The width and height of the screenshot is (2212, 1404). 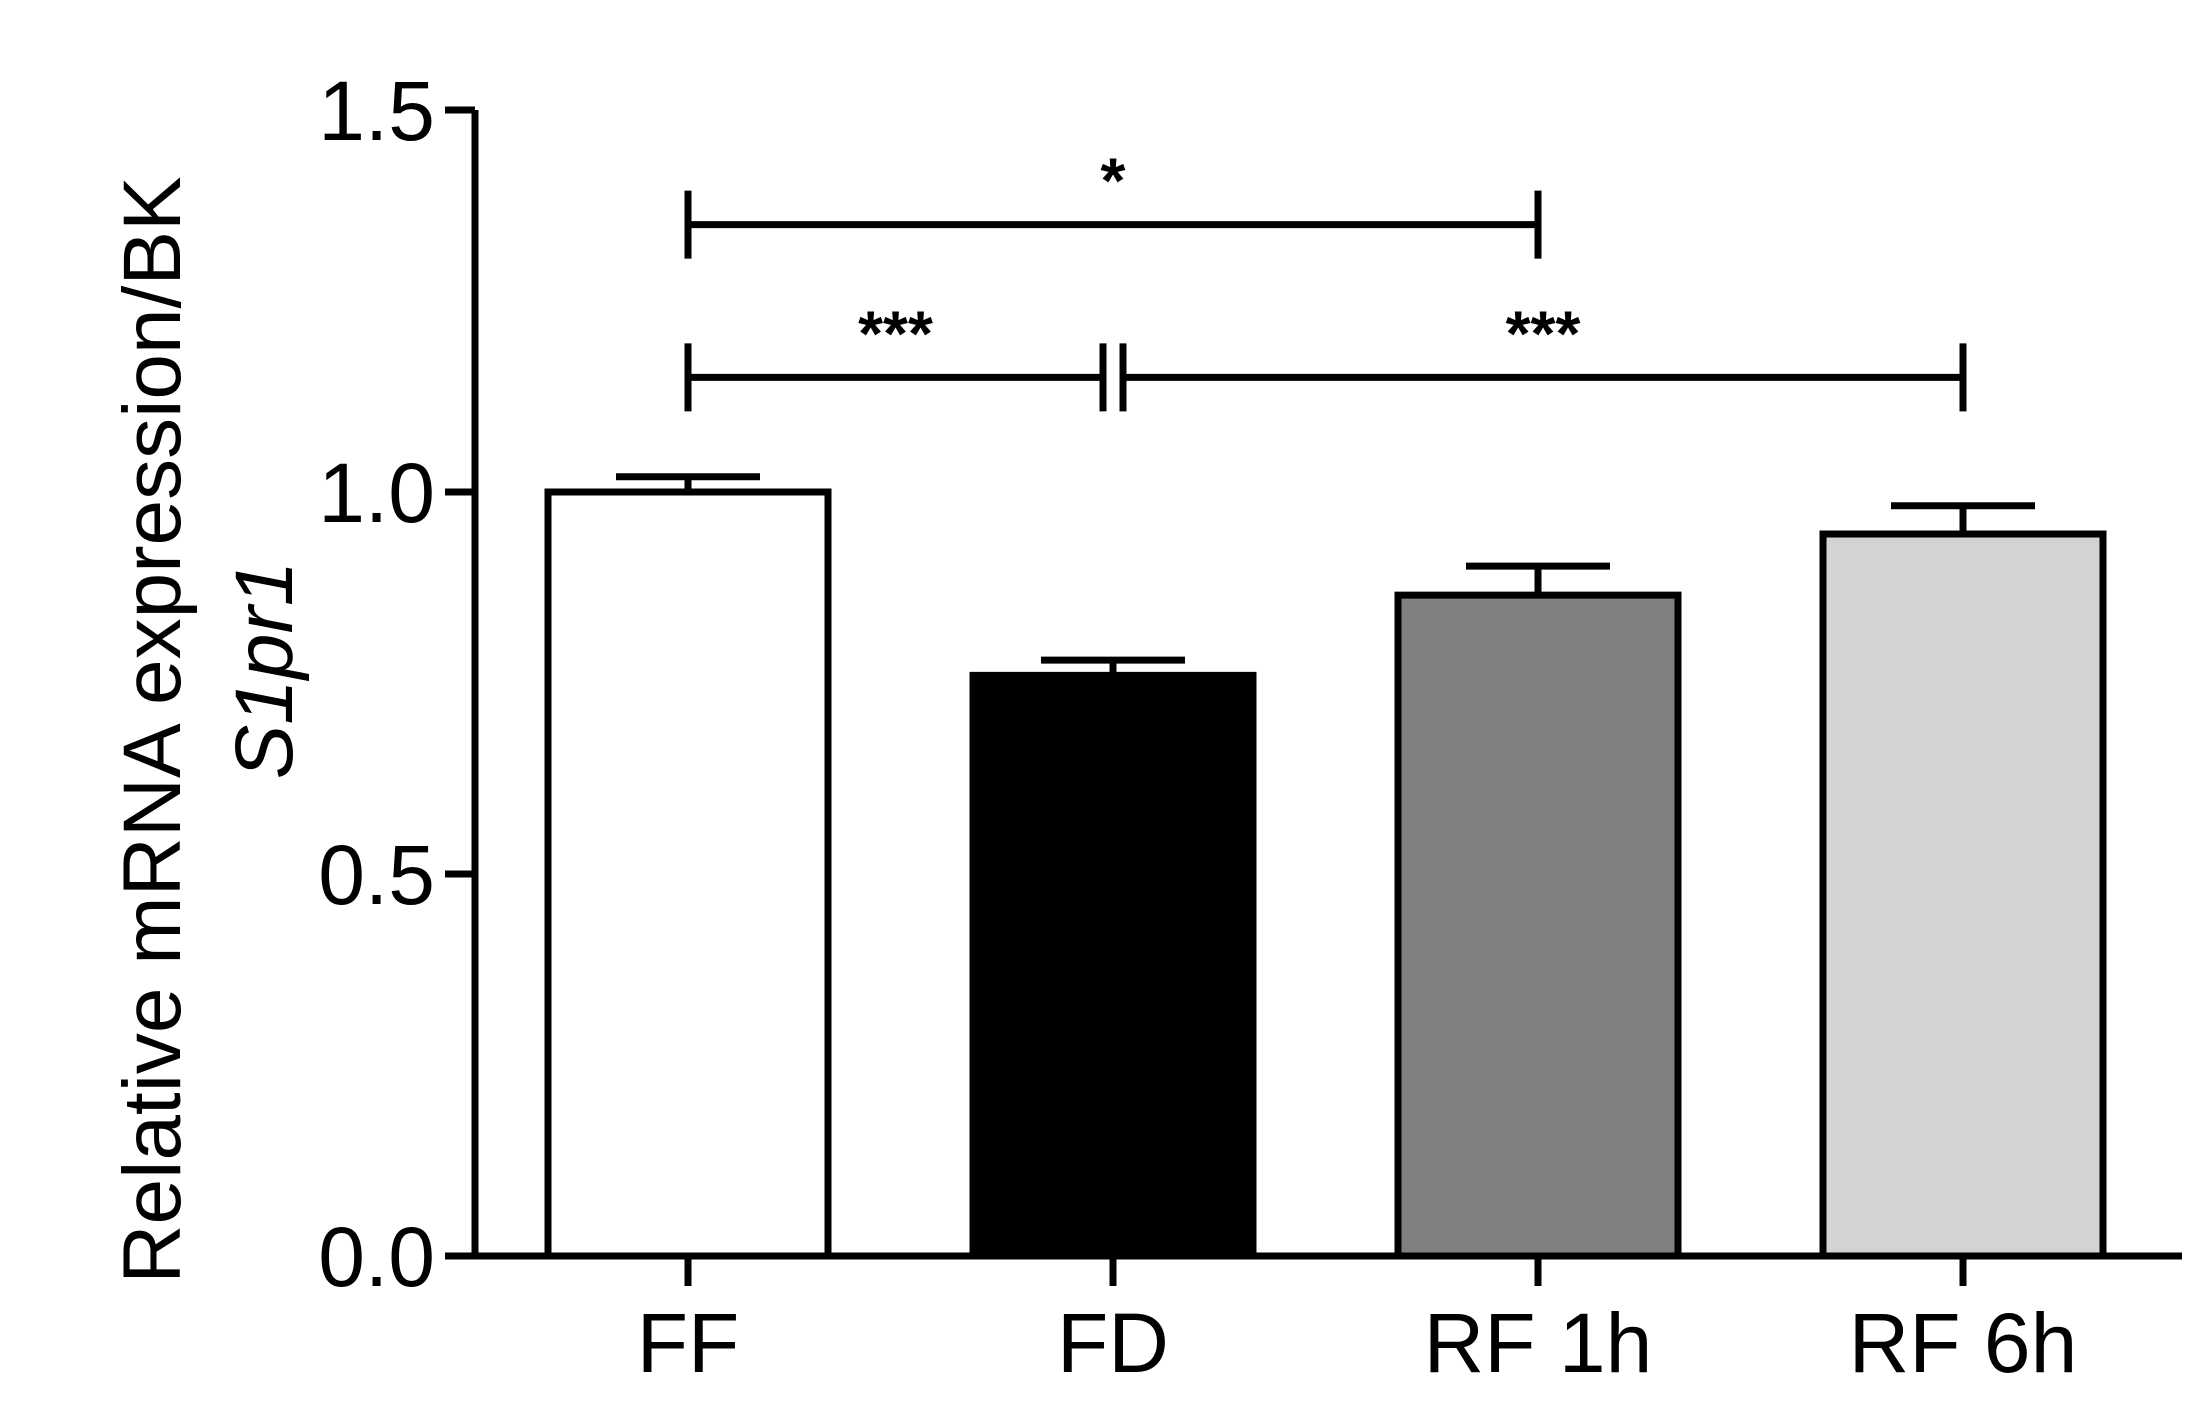 I want to click on significance-group: **** ***, so click(x=1325, y=278).